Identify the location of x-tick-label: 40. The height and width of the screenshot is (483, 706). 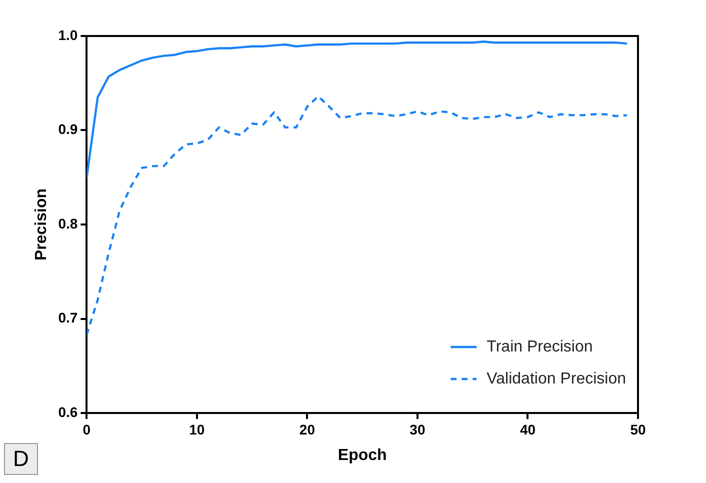
(528, 429).